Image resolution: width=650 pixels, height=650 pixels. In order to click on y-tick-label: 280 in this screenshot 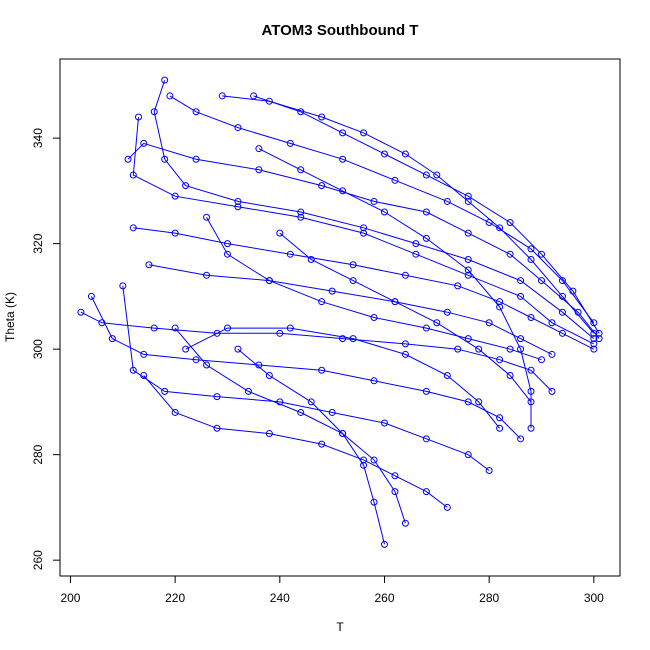, I will do `click(38, 454)`.